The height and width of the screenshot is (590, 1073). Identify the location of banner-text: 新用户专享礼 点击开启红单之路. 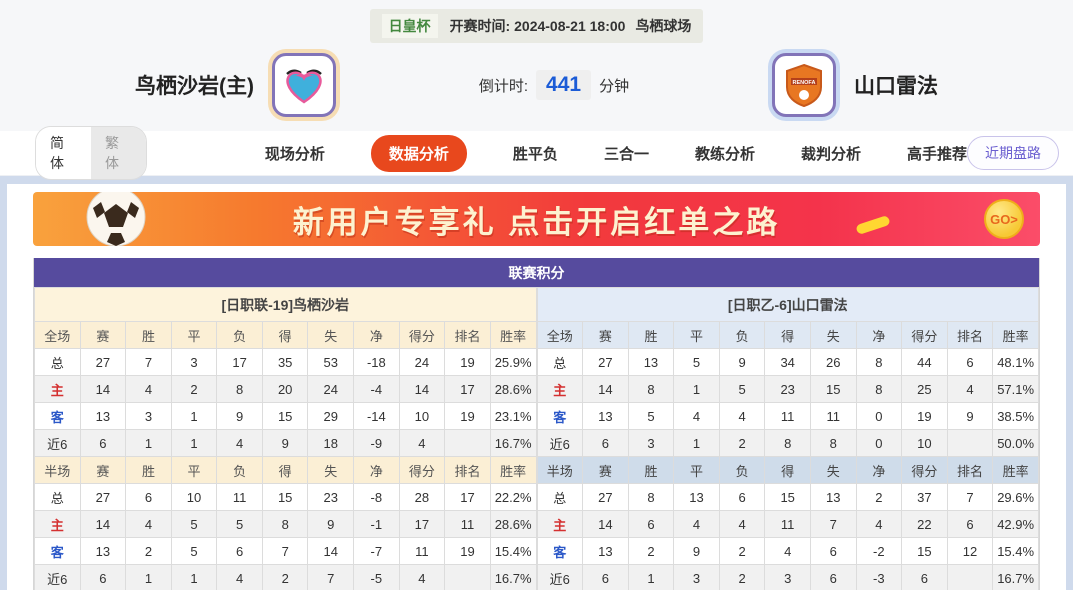
(536, 222).